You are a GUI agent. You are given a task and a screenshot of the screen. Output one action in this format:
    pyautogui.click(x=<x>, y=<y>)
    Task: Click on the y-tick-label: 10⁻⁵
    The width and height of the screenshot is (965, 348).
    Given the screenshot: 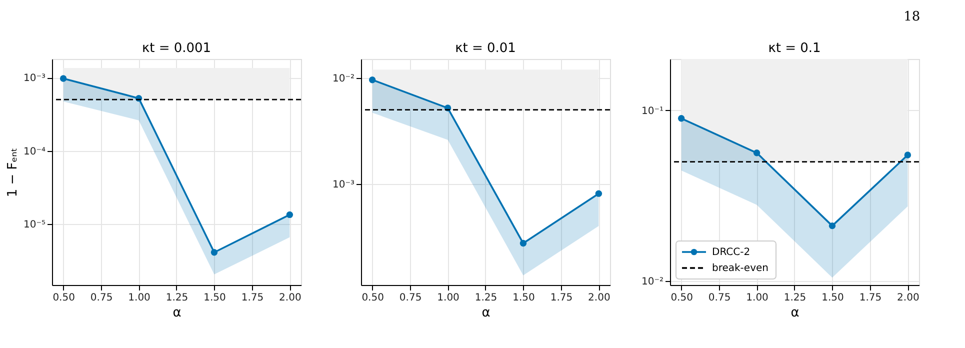 What is the action you would take?
    pyautogui.click(x=34, y=225)
    